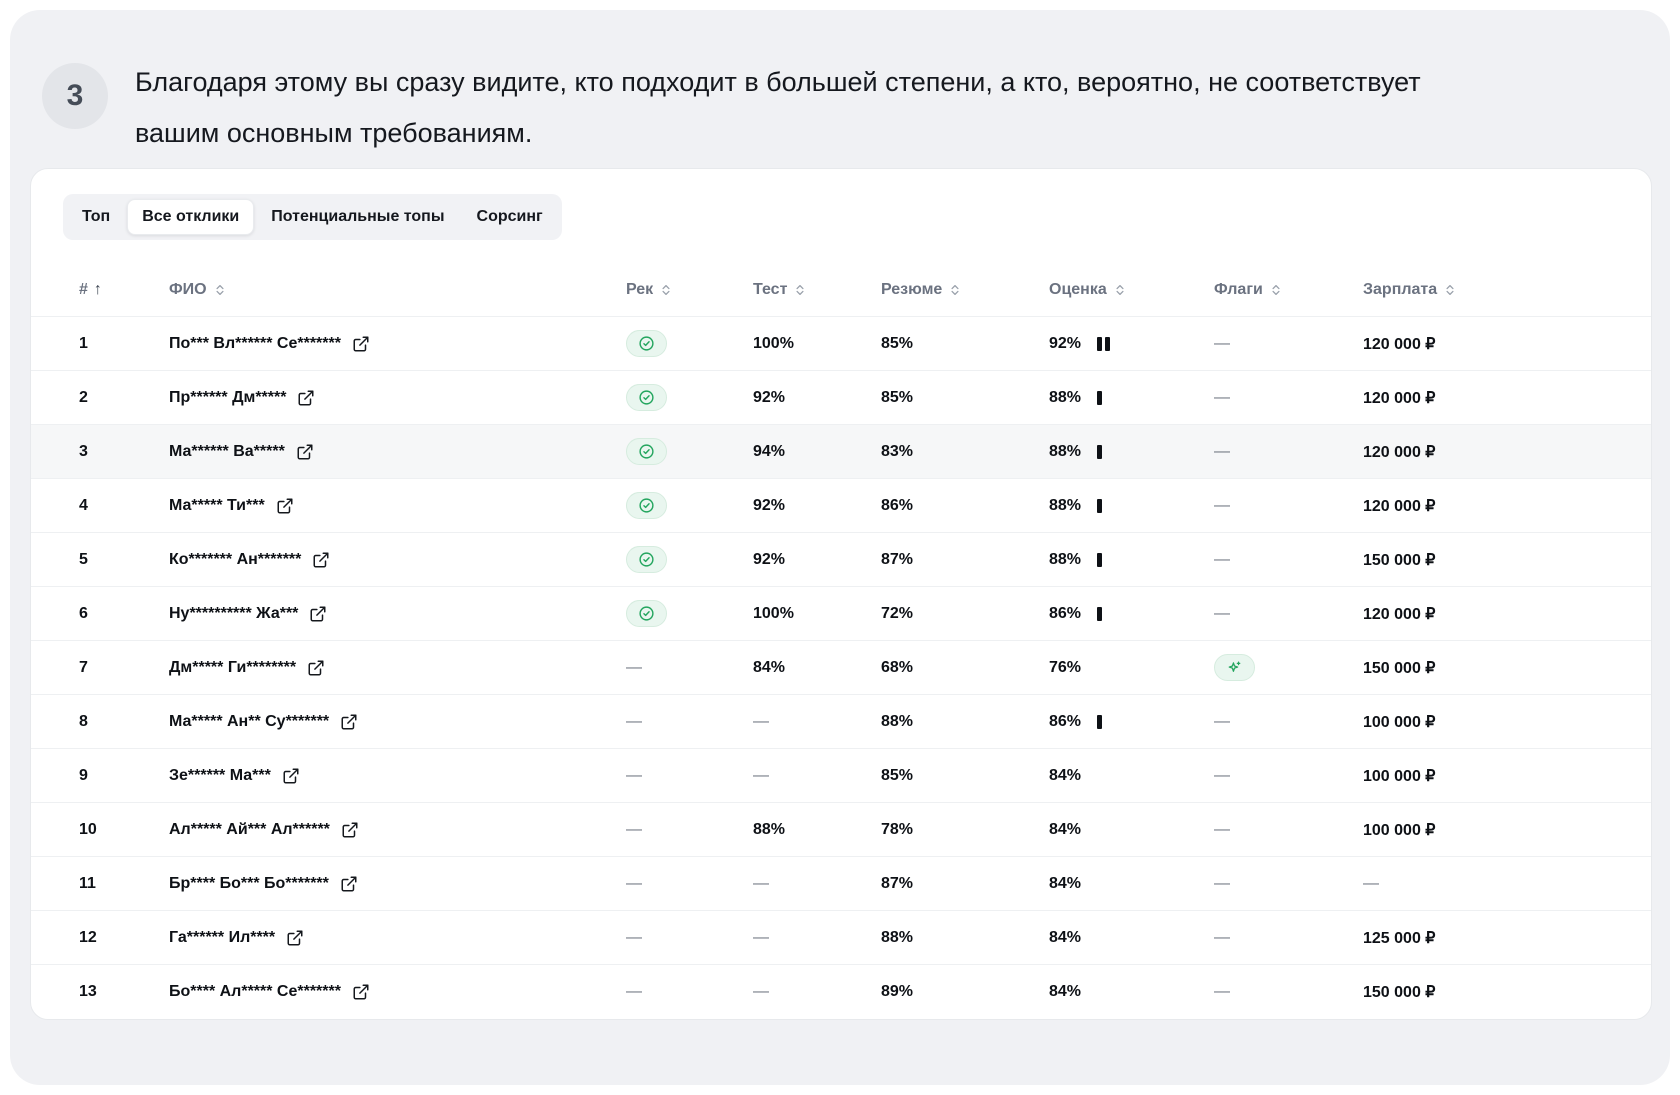 The height and width of the screenshot is (1095, 1680). Describe the element at coordinates (841, 505) in the screenshot. I see `table-row: 4 Ма***** Ти*** 92% 86% 88% — 120 000 ₽` at that location.